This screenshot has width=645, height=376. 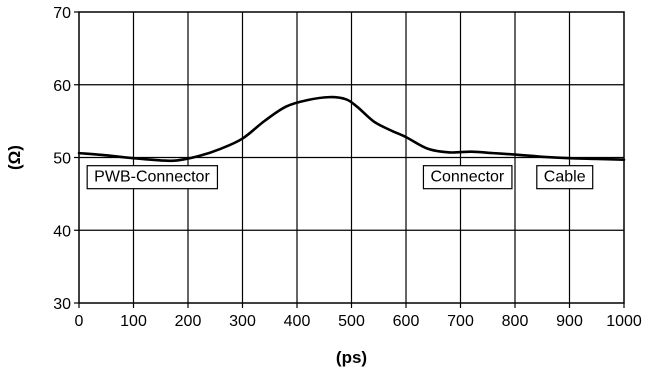 I want to click on region-label-text: Connector, so click(x=467, y=177).